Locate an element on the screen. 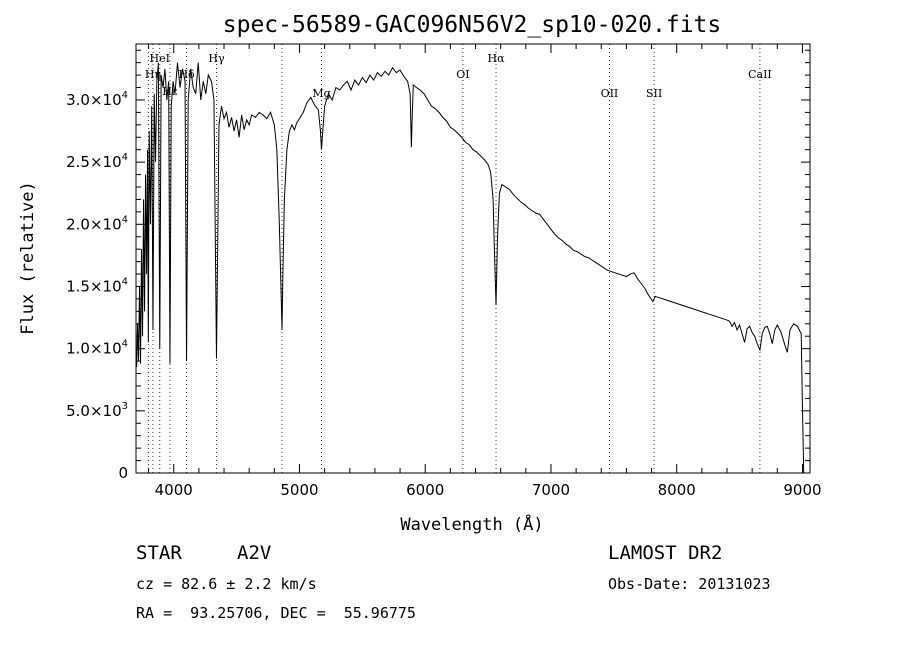 The height and width of the screenshot is (650, 900). spectral-line-label: HeI is located at coordinates (160, 58).